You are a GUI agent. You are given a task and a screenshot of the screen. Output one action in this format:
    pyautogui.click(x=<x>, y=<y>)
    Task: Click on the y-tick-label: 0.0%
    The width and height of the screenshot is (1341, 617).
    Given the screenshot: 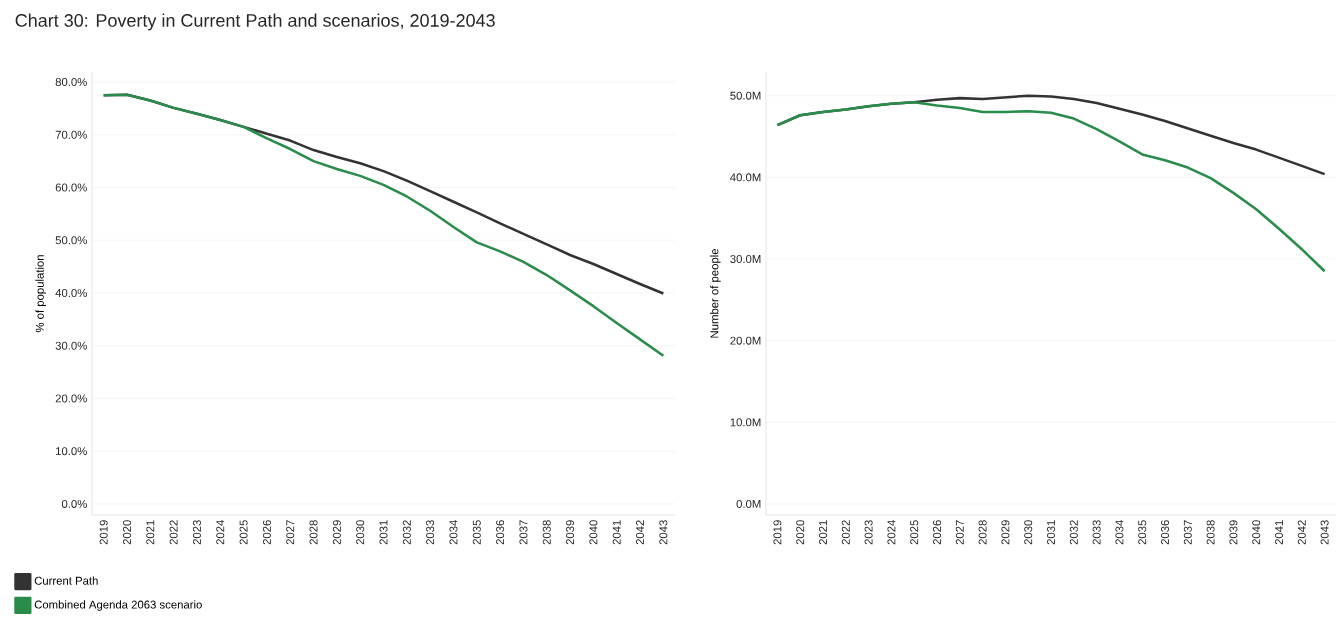 What is the action you would take?
    pyautogui.click(x=74, y=504)
    